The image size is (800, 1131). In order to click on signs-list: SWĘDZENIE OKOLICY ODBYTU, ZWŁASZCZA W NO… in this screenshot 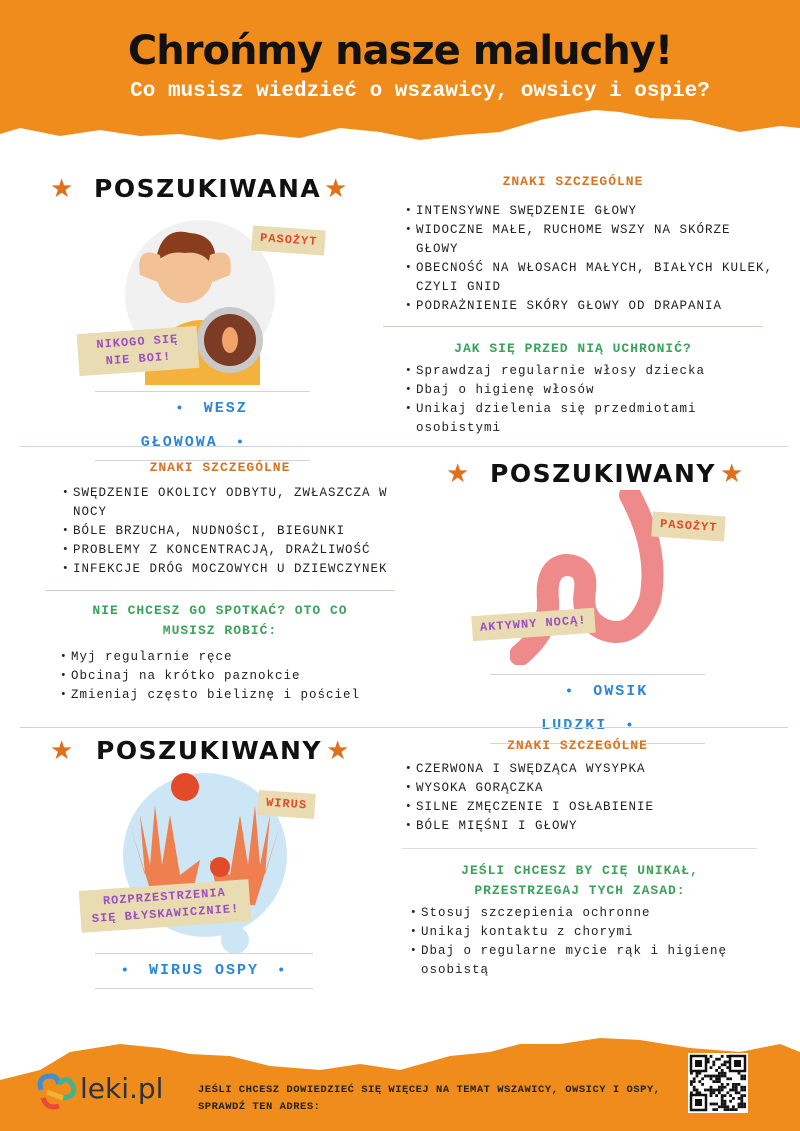, I will do `click(232, 531)`.